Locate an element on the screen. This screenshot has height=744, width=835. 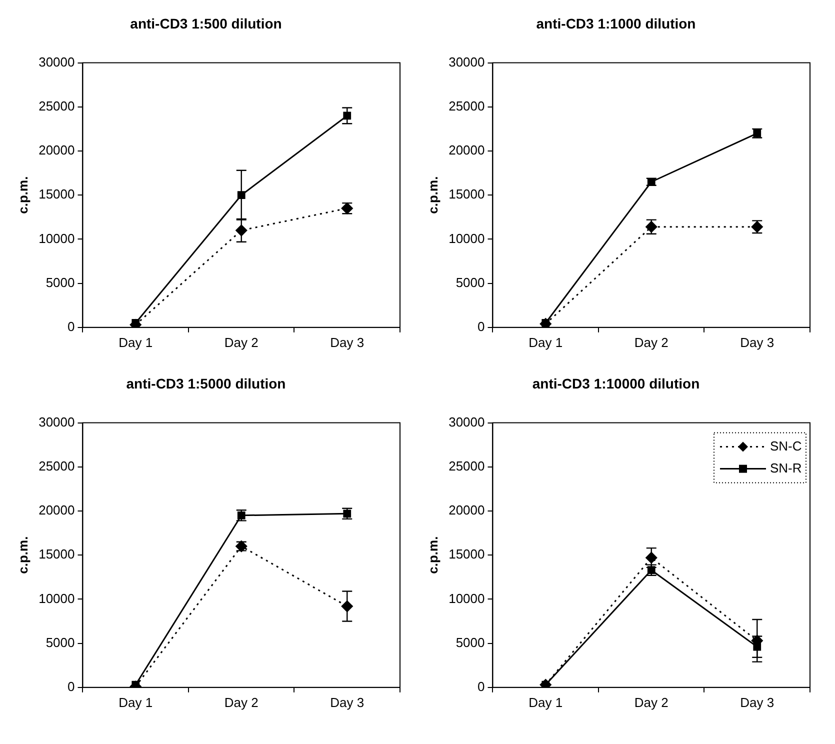
chart-title: anti-CD3 1:500 dilution is located at coordinates (206, 23).